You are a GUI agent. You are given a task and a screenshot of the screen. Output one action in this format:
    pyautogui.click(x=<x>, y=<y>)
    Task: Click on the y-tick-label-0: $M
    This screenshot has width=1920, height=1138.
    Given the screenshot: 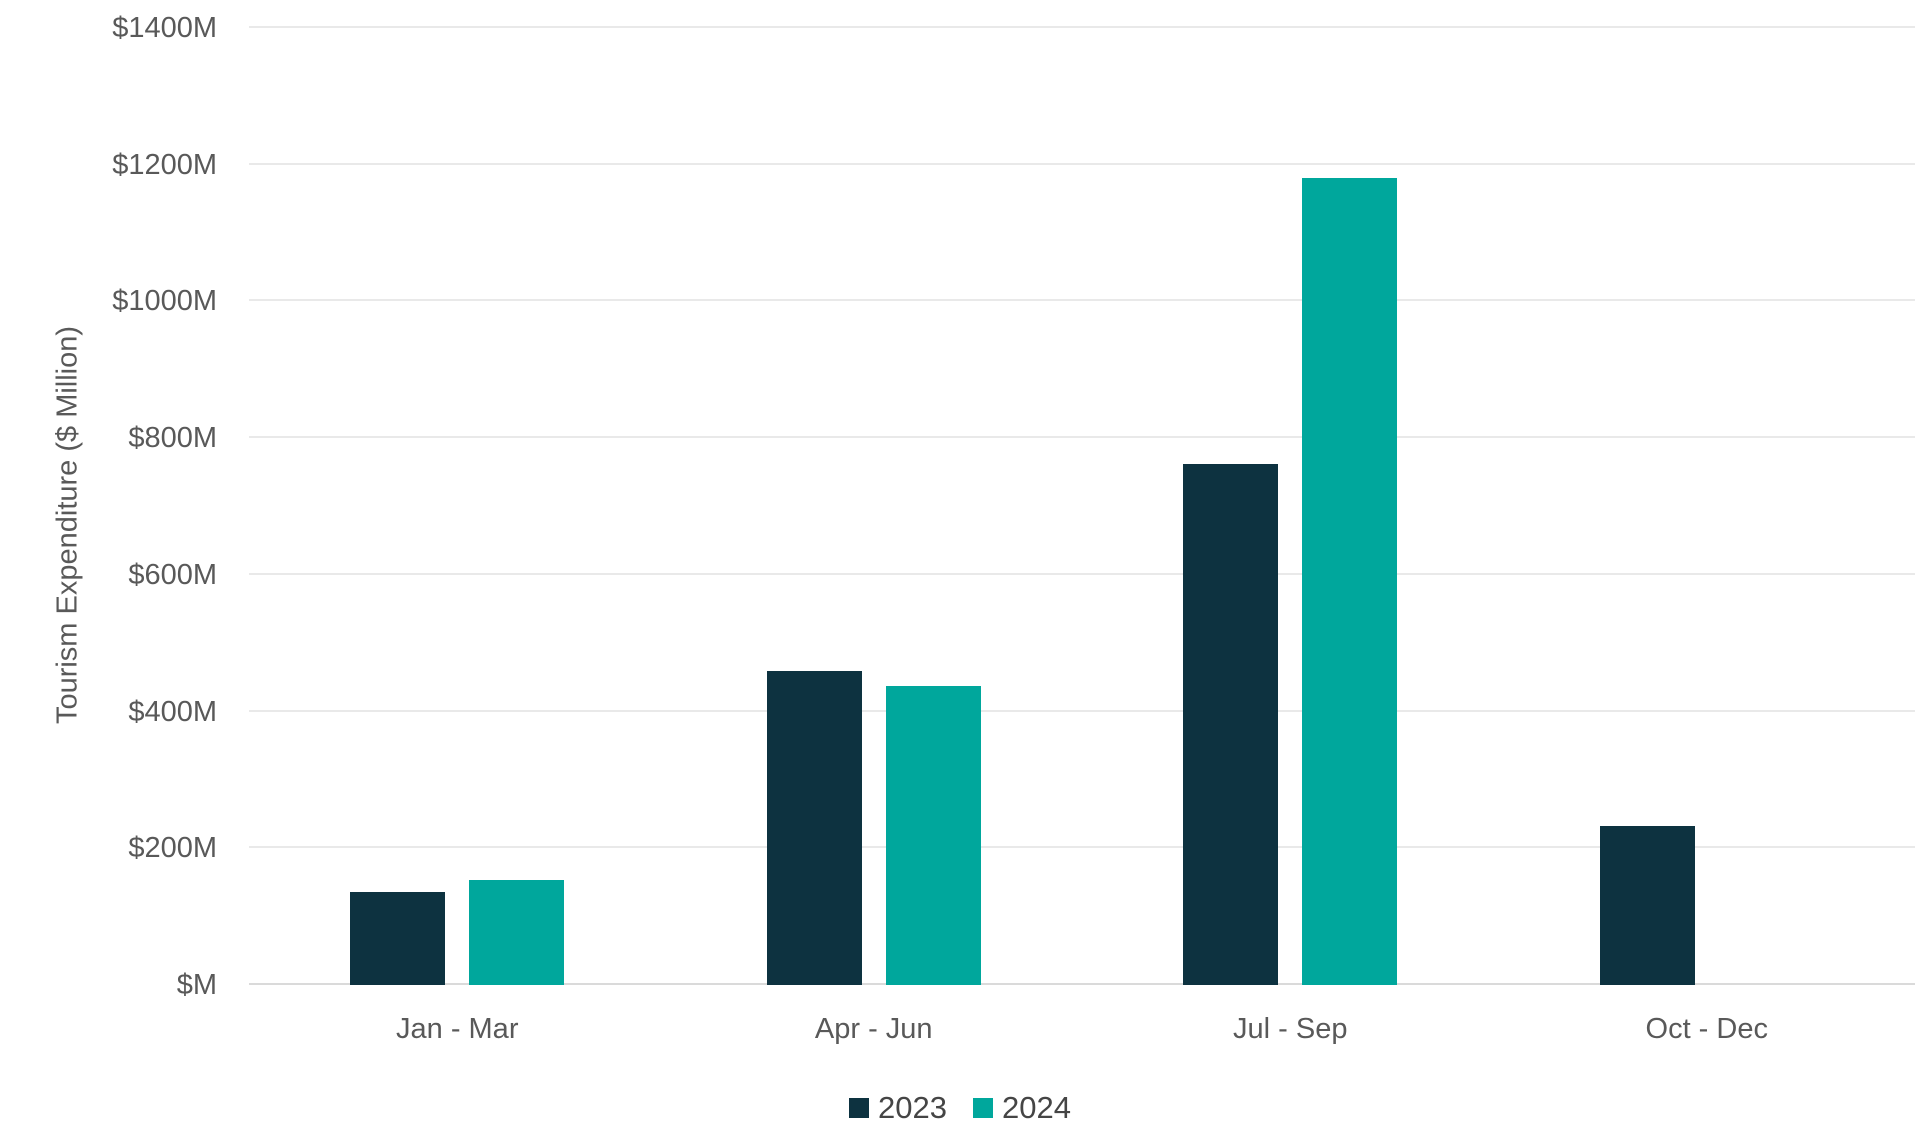 What is the action you would take?
    pyautogui.click(x=196, y=985)
    